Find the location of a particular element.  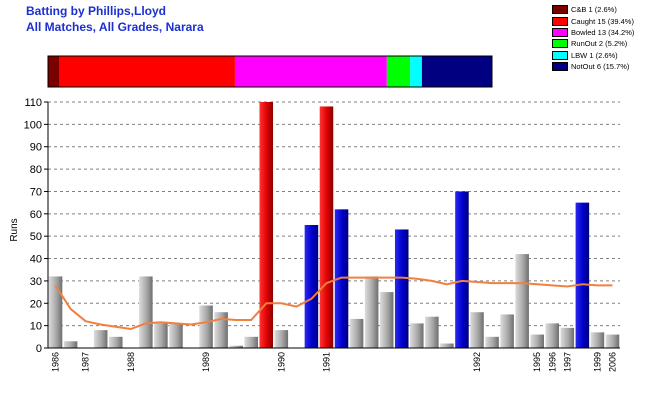

legend-label: Bowled 13 (34.2%) is located at coordinates (603, 32).